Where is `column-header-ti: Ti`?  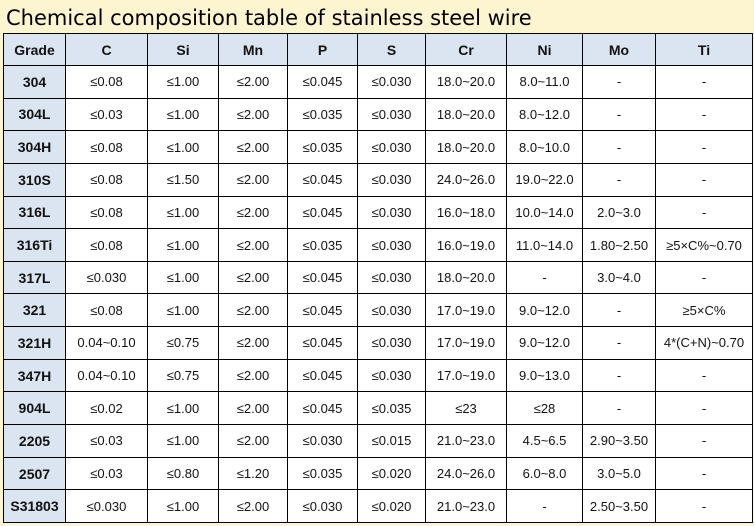 column-header-ti: Ti is located at coordinates (704, 49).